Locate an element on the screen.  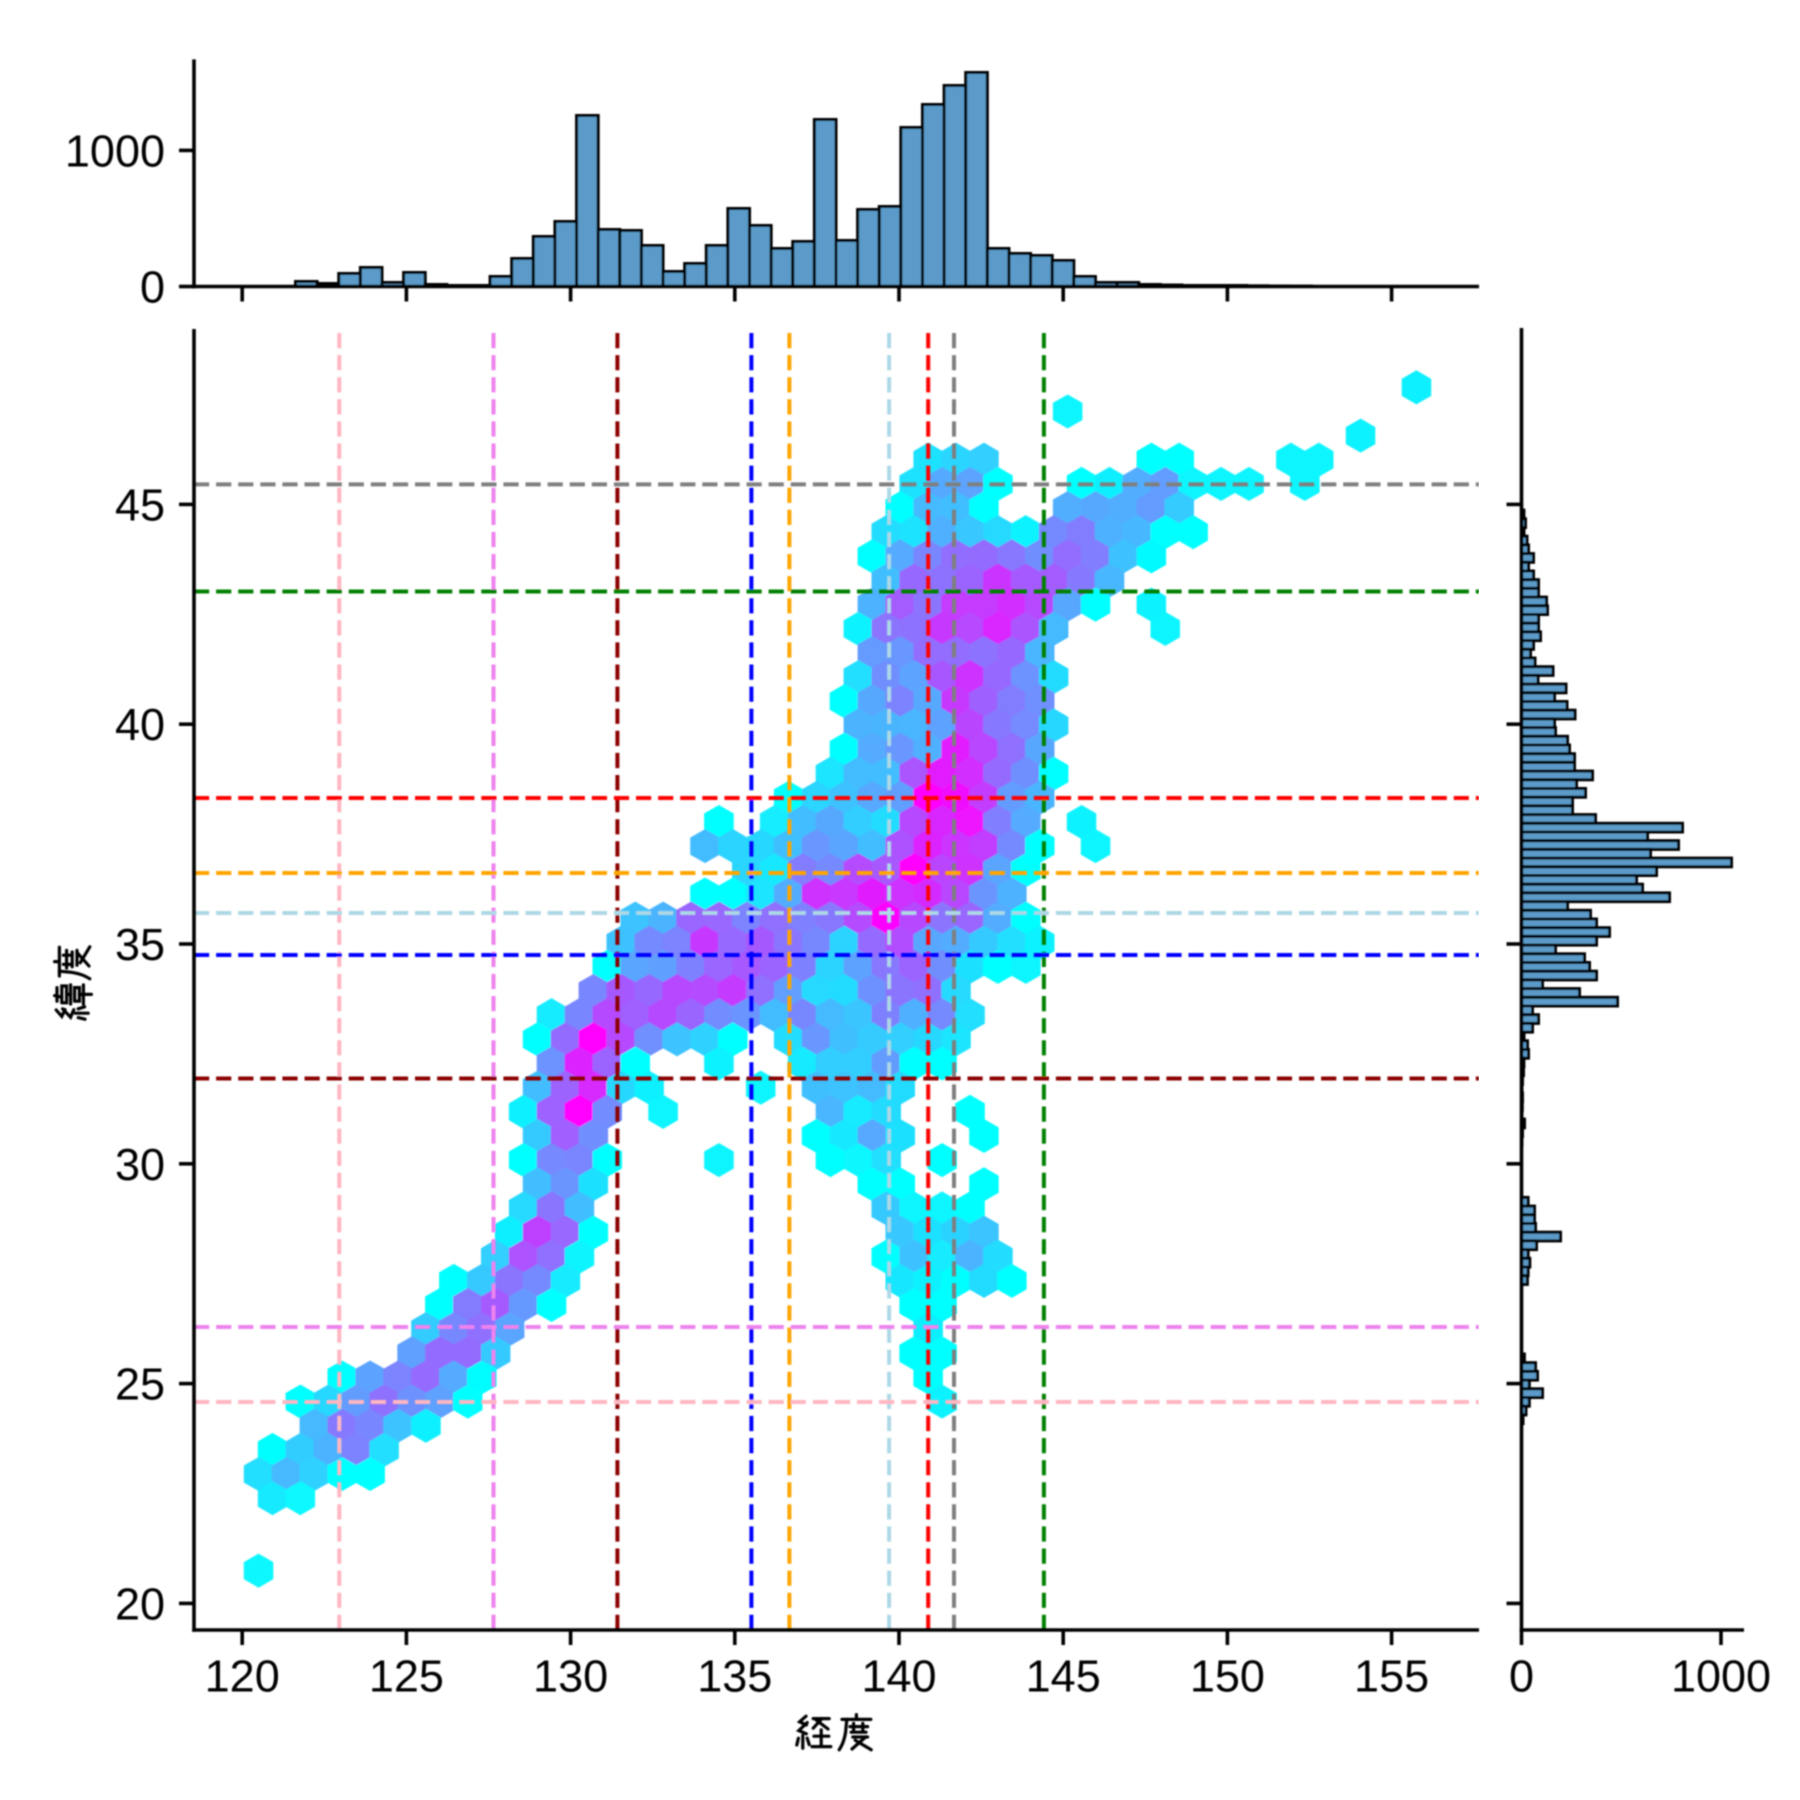
svg-text: 45 is located at coordinates (140, 504).